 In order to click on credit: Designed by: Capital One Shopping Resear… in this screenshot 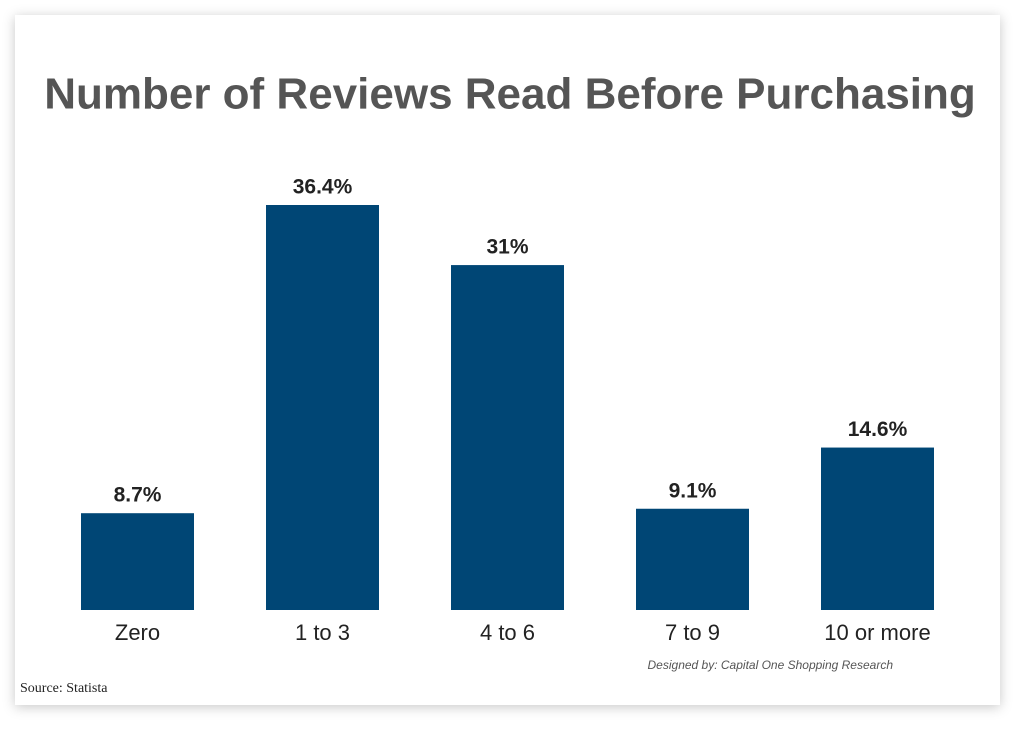, I will do `click(771, 665)`.